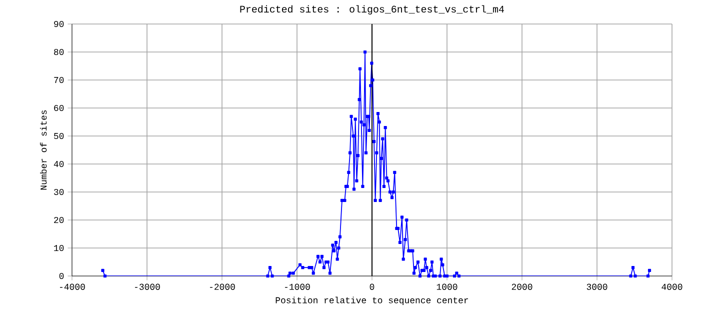 The height and width of the screenshot is (328, 704). I want to click on x-tick-label: -3000, so click(147, 287).